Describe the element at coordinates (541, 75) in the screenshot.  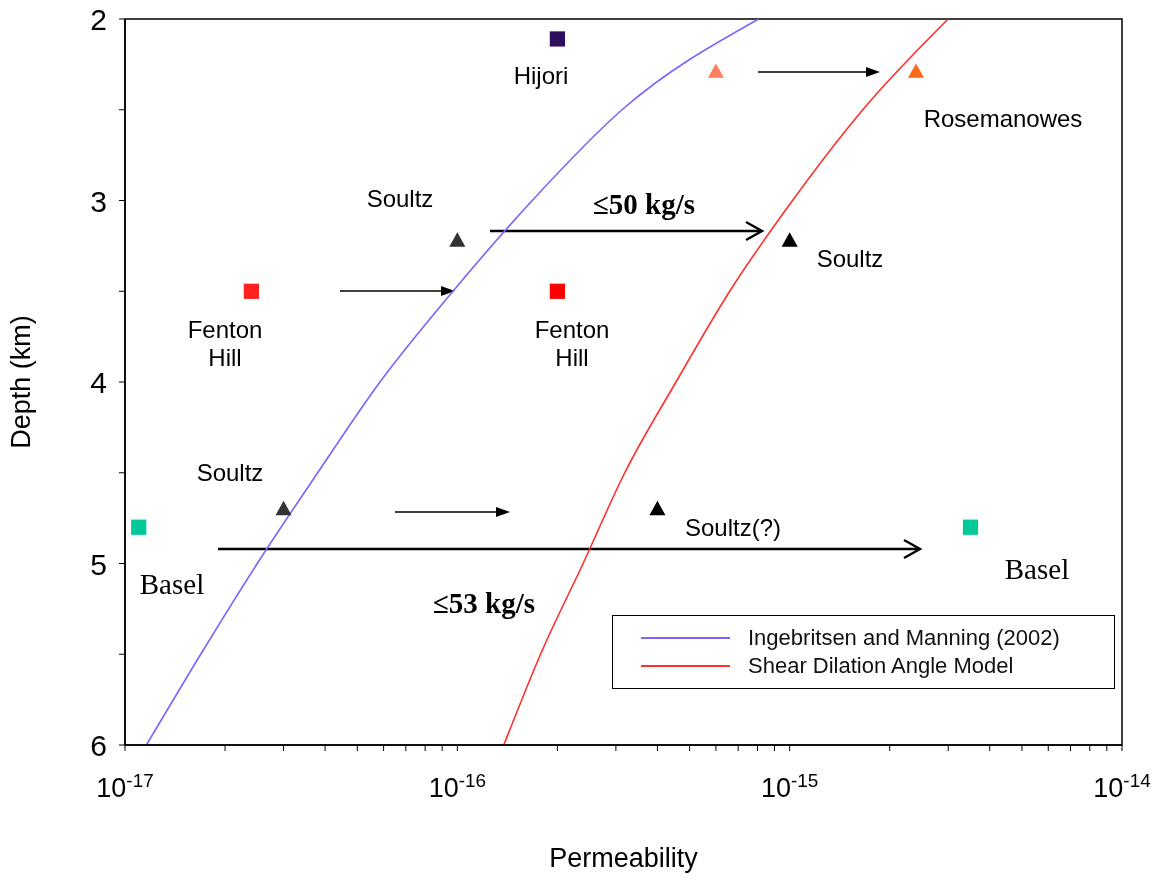
I see `annotation: Hijori` at that location.